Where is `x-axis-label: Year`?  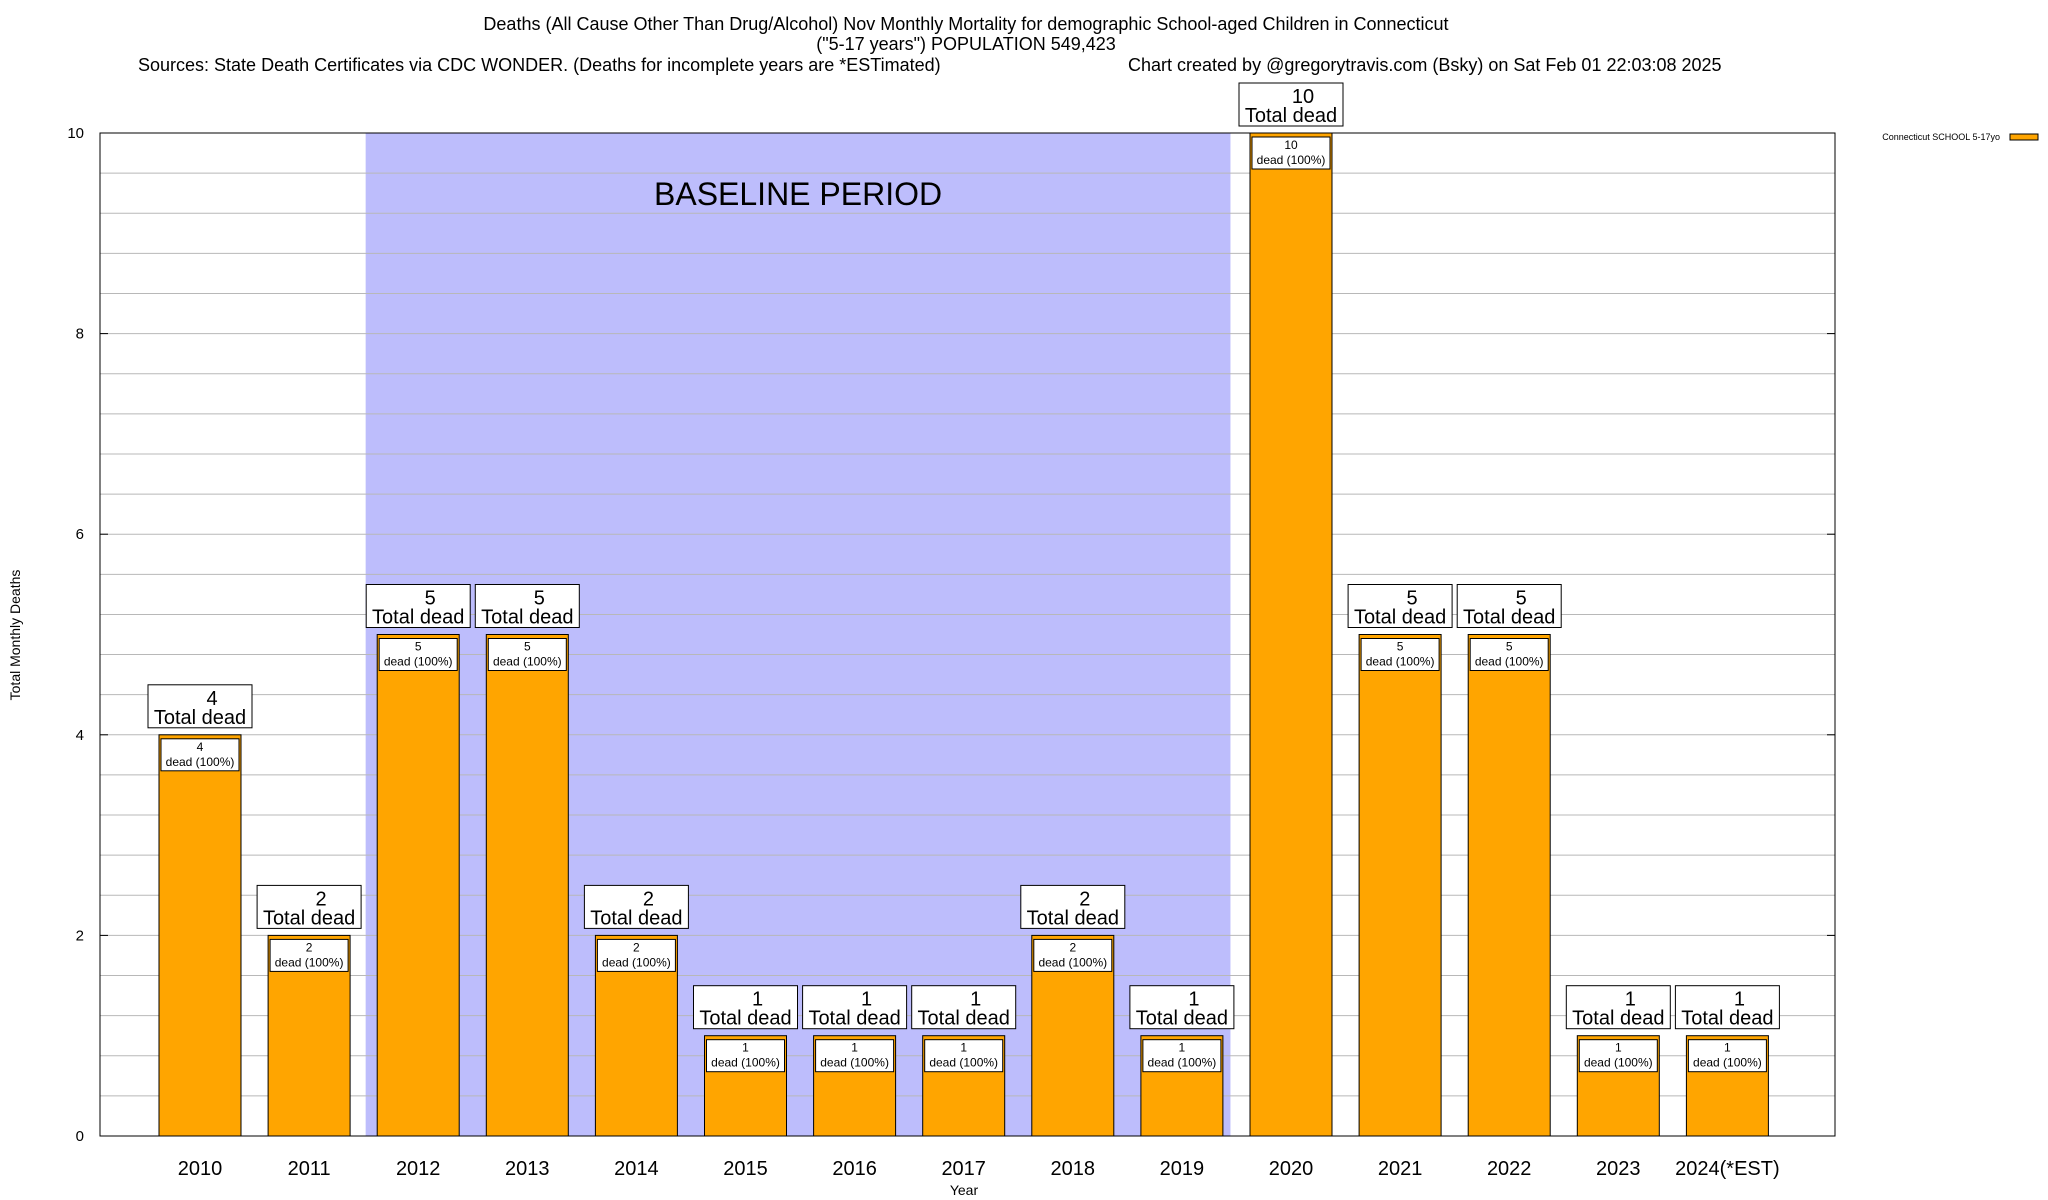
x-axis-label: Year is located at coordinates (964, 1190).